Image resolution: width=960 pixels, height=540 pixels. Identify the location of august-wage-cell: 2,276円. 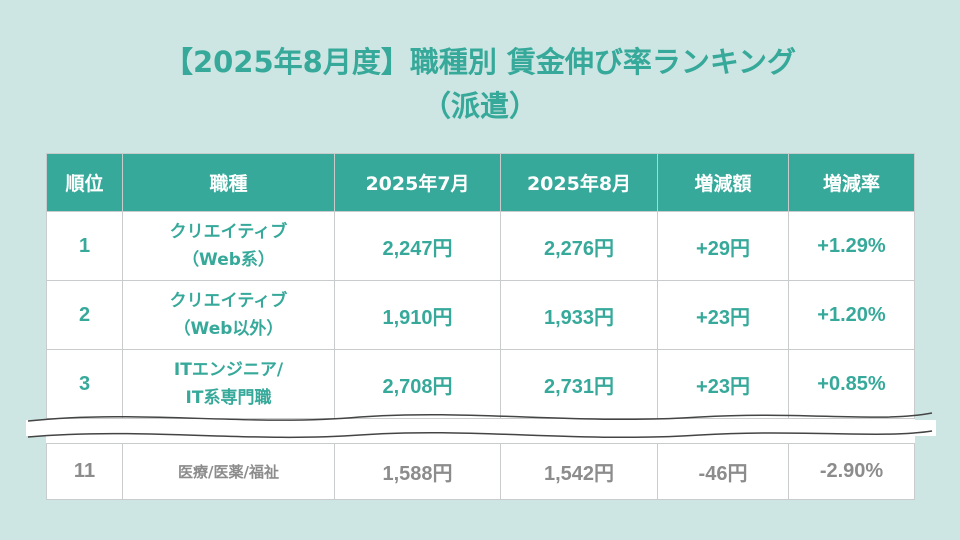
(579, 246).